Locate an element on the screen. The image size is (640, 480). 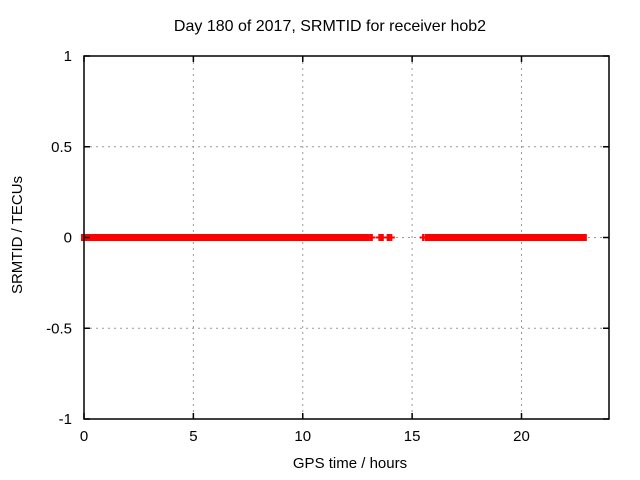
x-tick-label: 15 is located at coordinates (412, 436).